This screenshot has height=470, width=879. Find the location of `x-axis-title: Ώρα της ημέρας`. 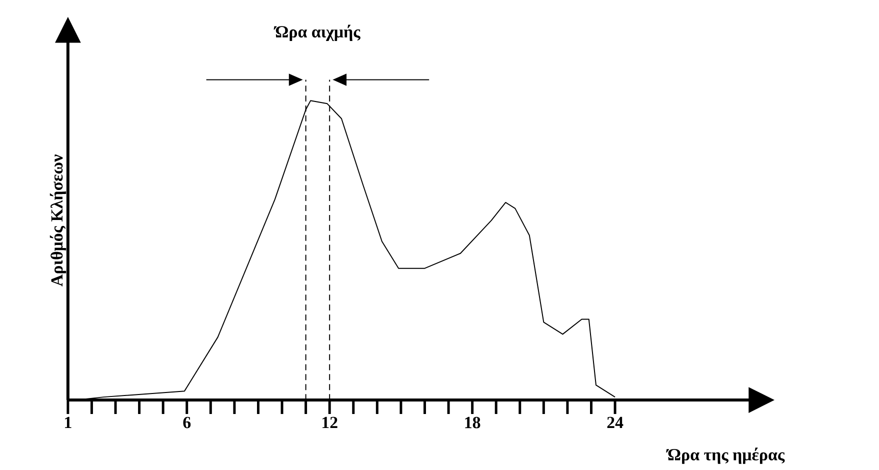

x-axis-title: Ώρα της ημέρας is located at coordinates (725, 456).